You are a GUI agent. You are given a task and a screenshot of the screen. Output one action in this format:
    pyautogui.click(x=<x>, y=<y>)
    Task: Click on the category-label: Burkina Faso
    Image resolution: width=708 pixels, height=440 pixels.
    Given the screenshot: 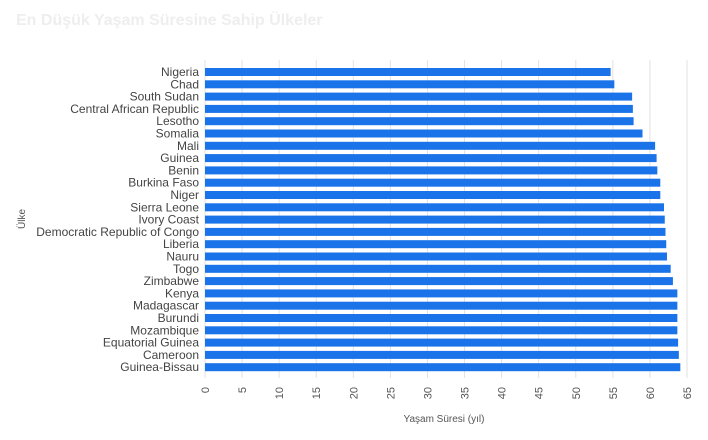 What is the action you would take?
    pyautogui.click(x=163, y=183)
    